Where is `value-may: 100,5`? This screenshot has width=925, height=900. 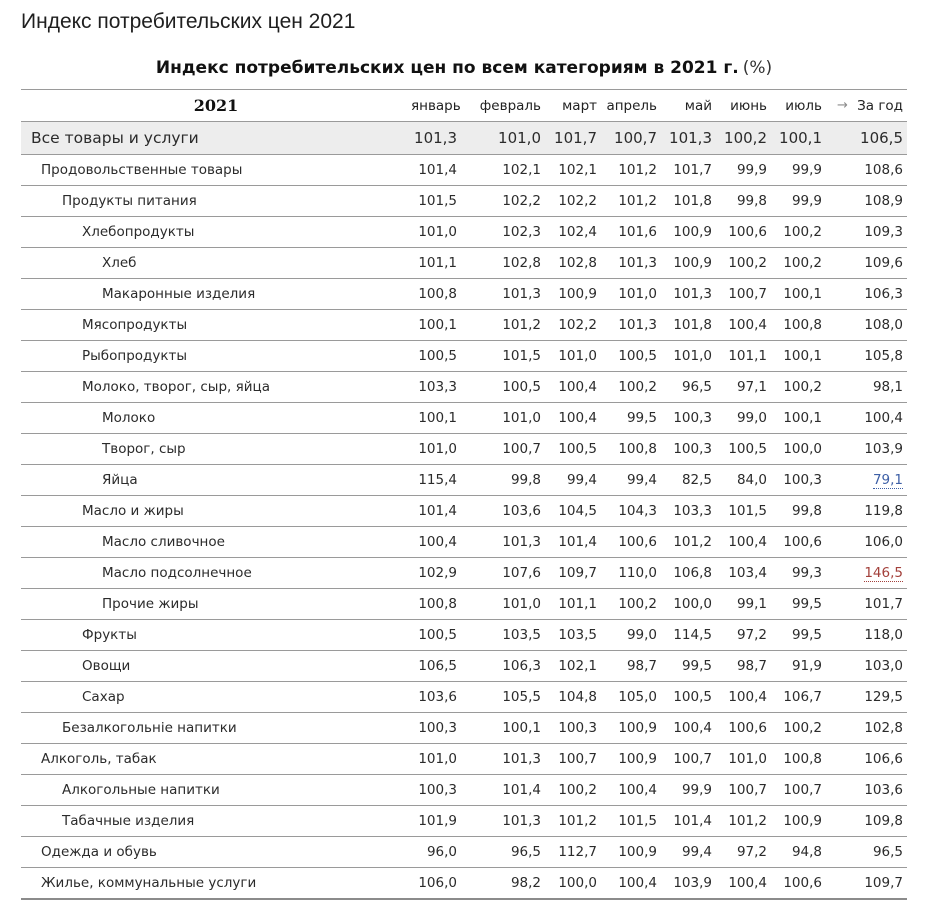
value-may: 100,5 is located at coordinates (692, 697).